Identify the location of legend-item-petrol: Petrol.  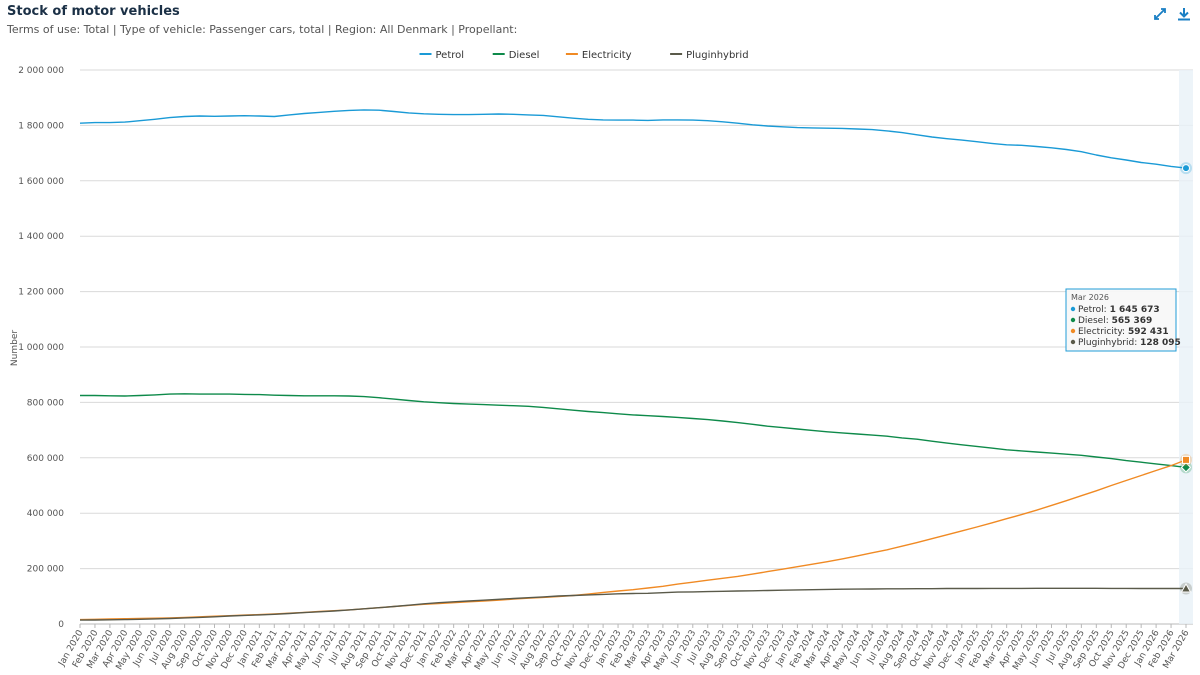
(442, 55).